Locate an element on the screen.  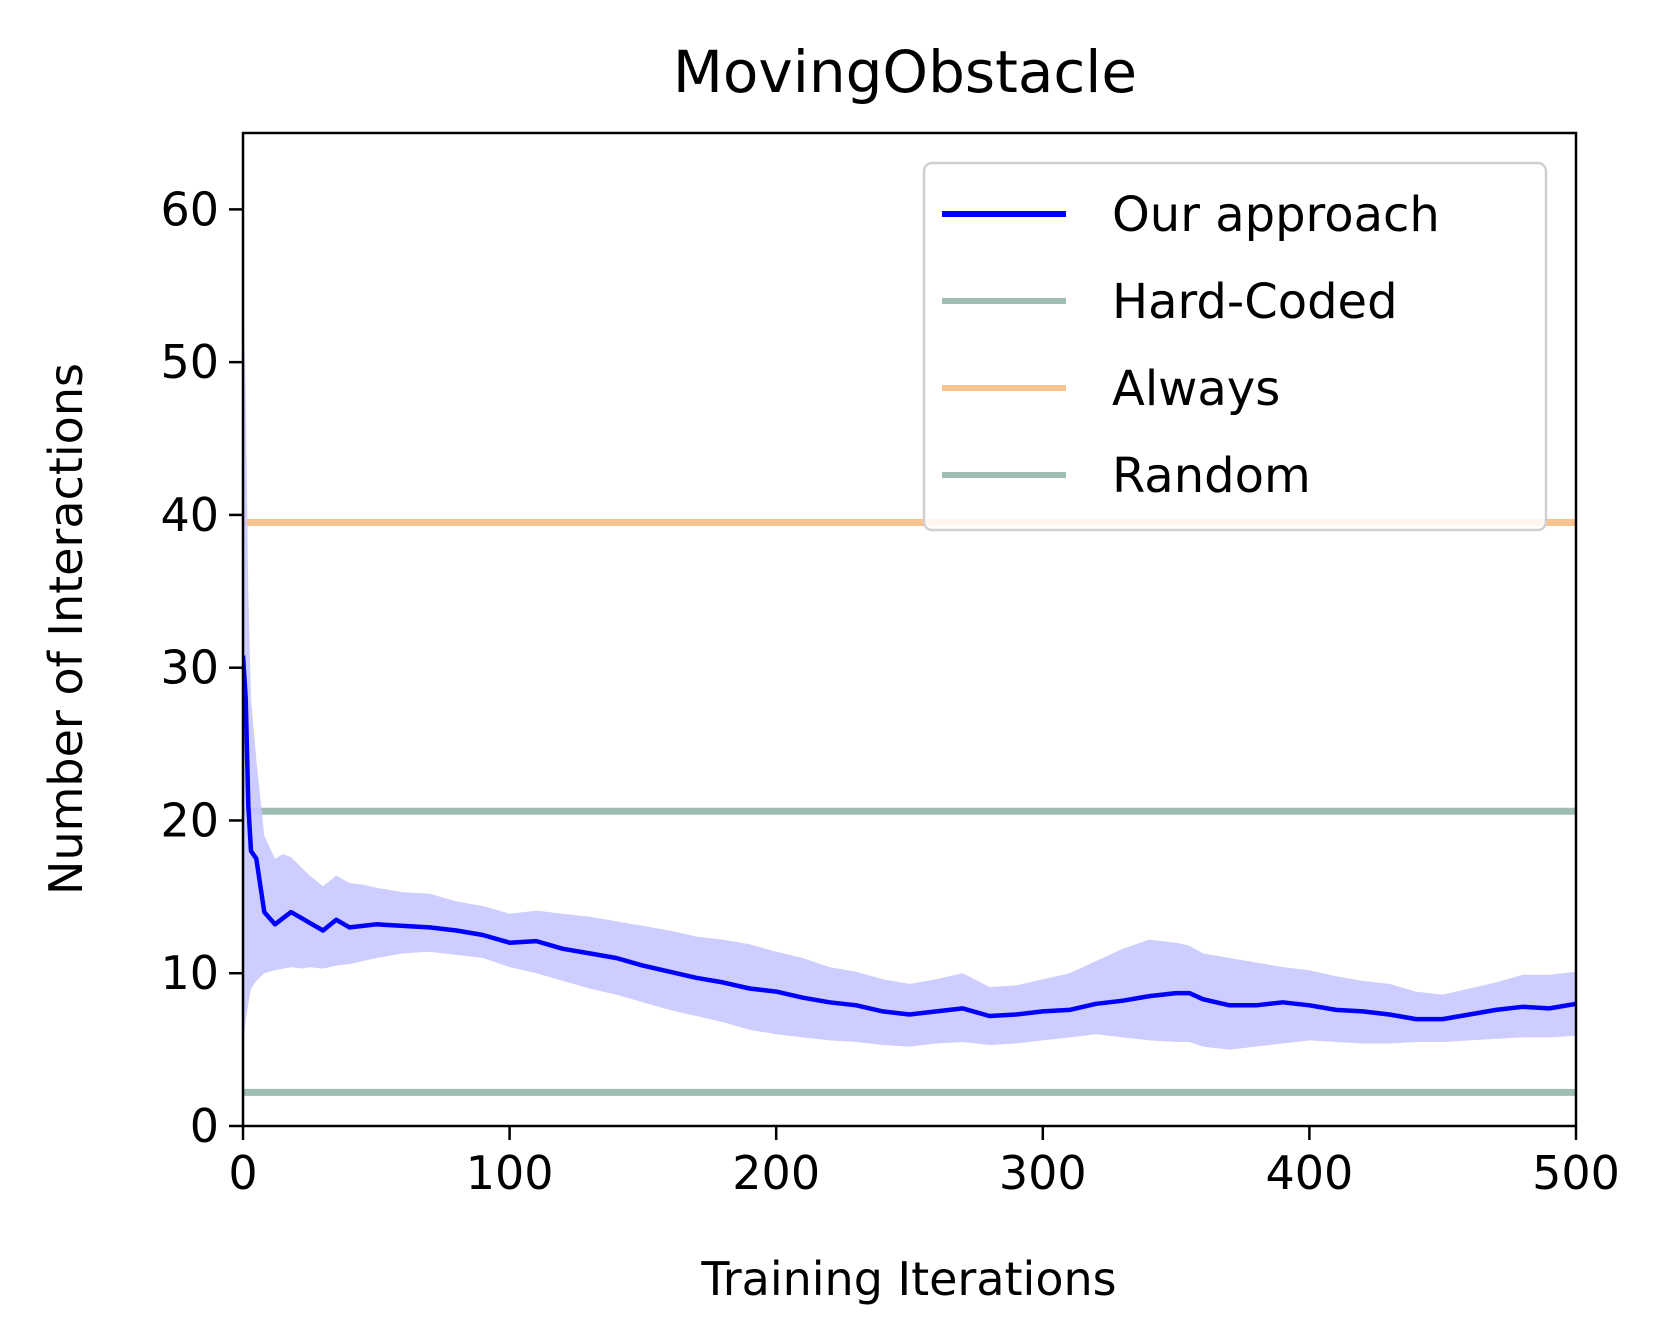
y-tick-label: 40 is located at coordinates (189, 515).